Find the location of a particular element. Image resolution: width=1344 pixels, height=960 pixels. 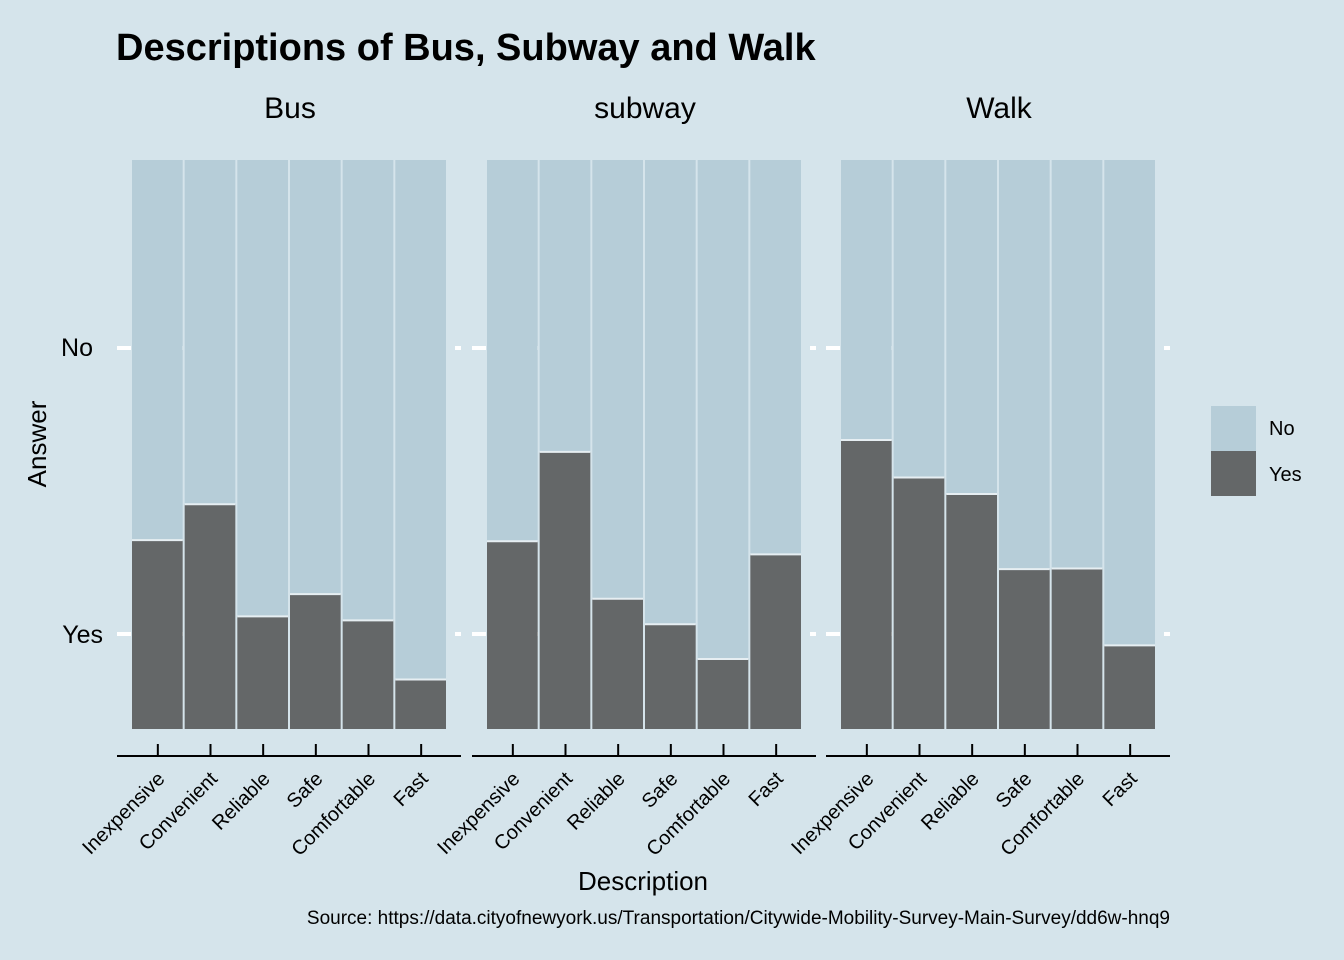

y-axis-title: Answer is located at coordinates (37, 443).